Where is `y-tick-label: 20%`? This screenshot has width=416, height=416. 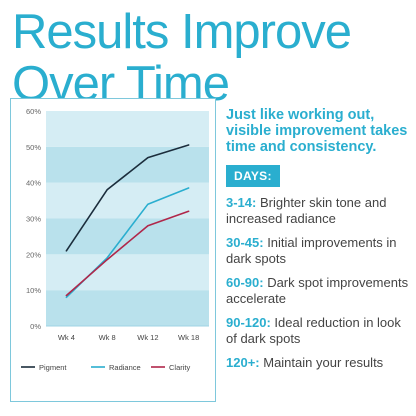 y-tick-label: 20% is located at coordinates (33, 254).